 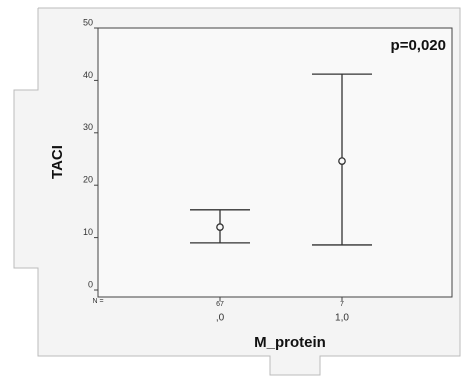 What do you see at coordinates (342, 304) in the screenshot?
I see `n-count: 7` at bounding box center [342, 304].